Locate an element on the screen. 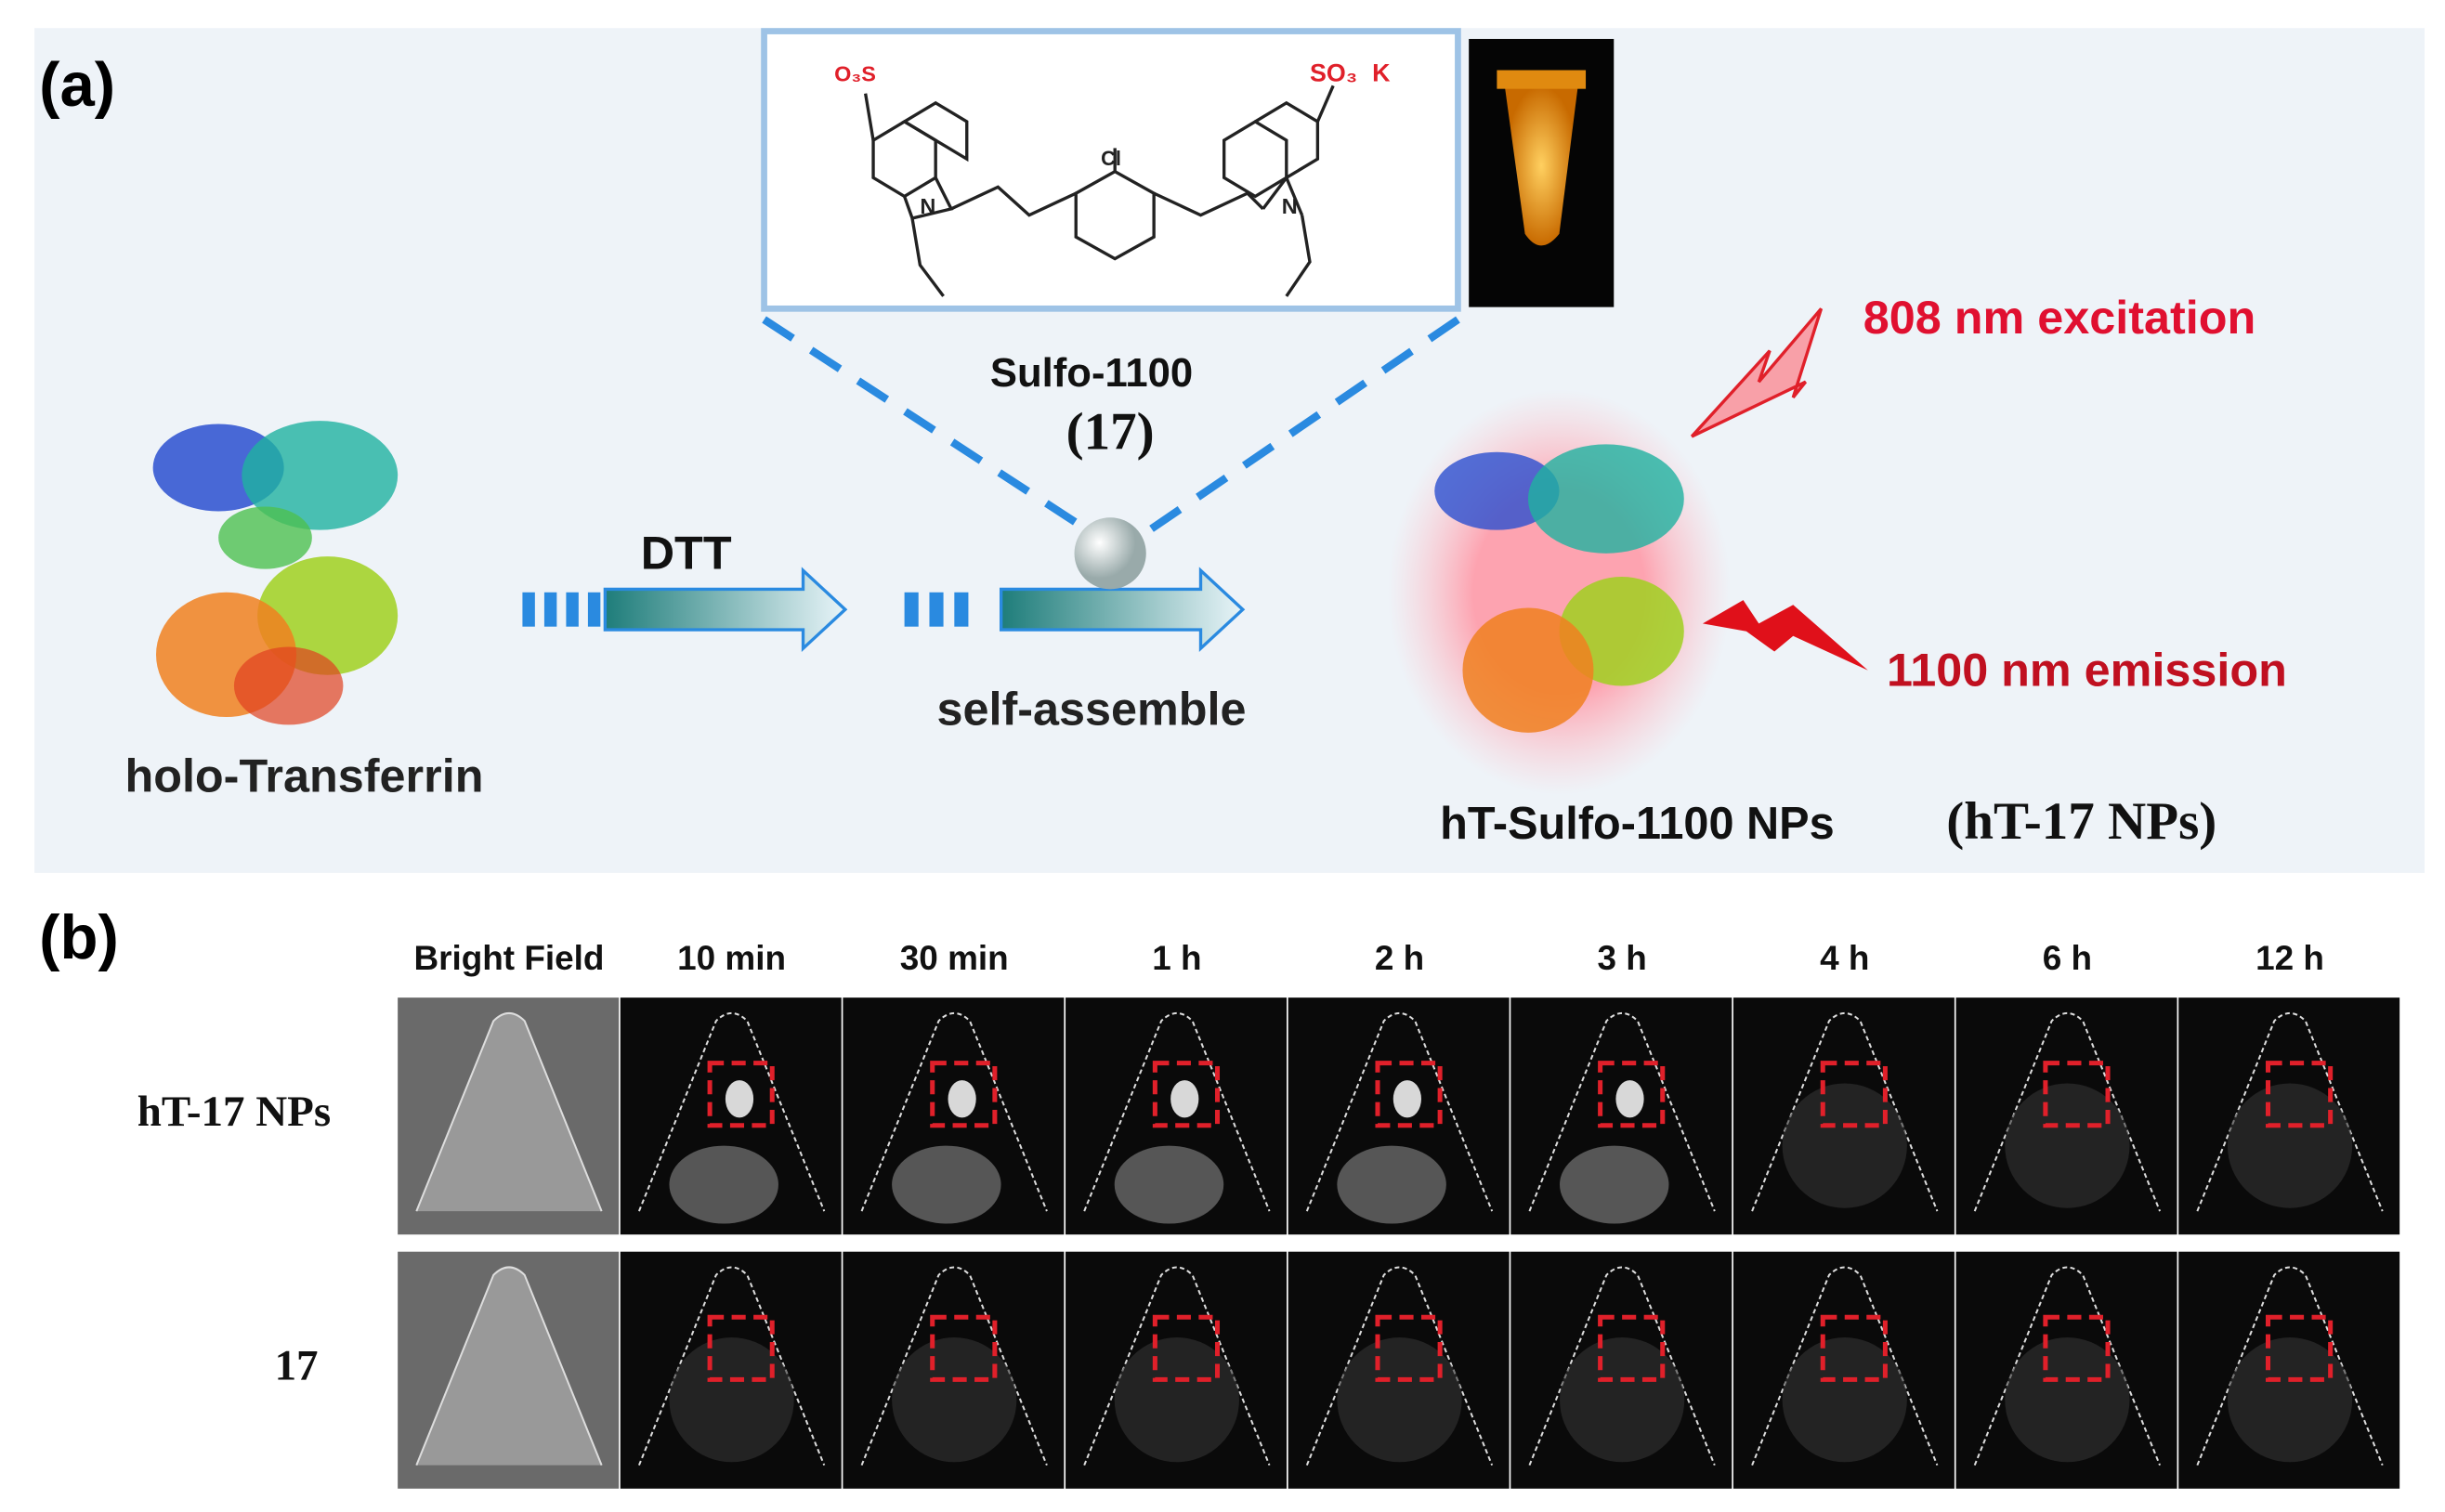  product-label: hT-Sulfo-1100 NPs is located at coordinates (1637, 824).